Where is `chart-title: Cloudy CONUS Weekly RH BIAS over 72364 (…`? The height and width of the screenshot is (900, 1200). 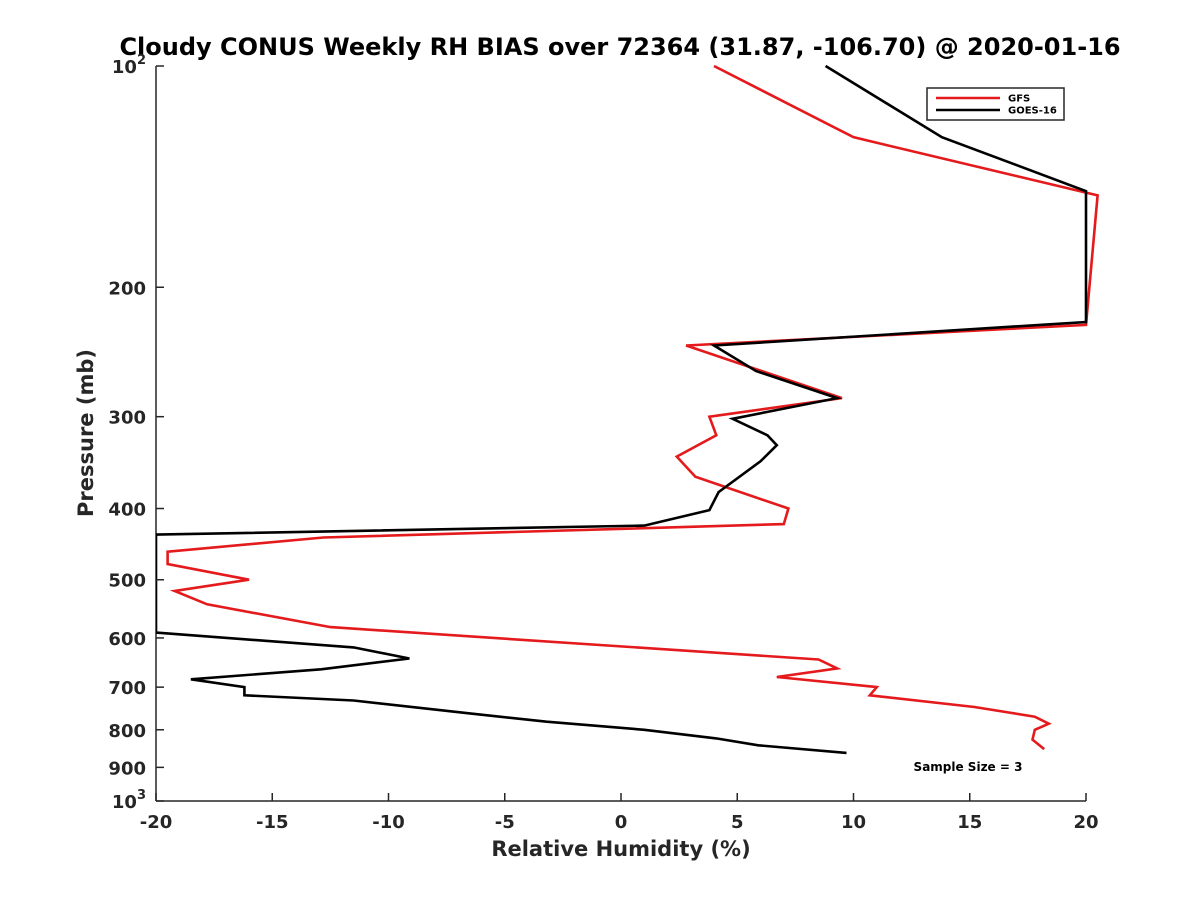
chart-title: Cloudy CONUS Weekly RH BIAS over 72364 (… is located at coordinates (619, 47).